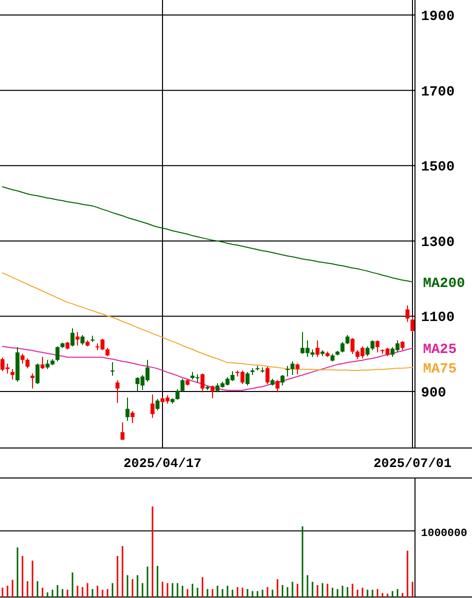 The height and width of the screenshot is (598, 472). Describe the element at coordinates (162, 463) in the screenshot. I see `x-tick-label: 2025/04/17` at that location.